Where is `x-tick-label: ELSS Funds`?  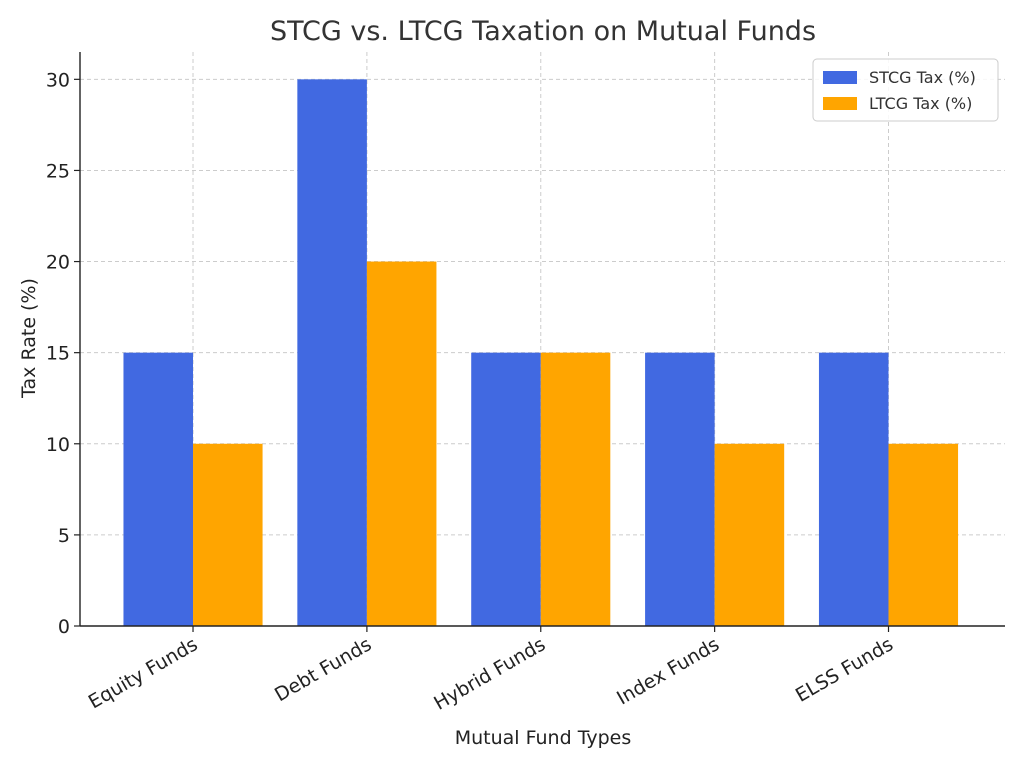
x-tick-label: ELSS Funds is located at coordinates (844, 669).